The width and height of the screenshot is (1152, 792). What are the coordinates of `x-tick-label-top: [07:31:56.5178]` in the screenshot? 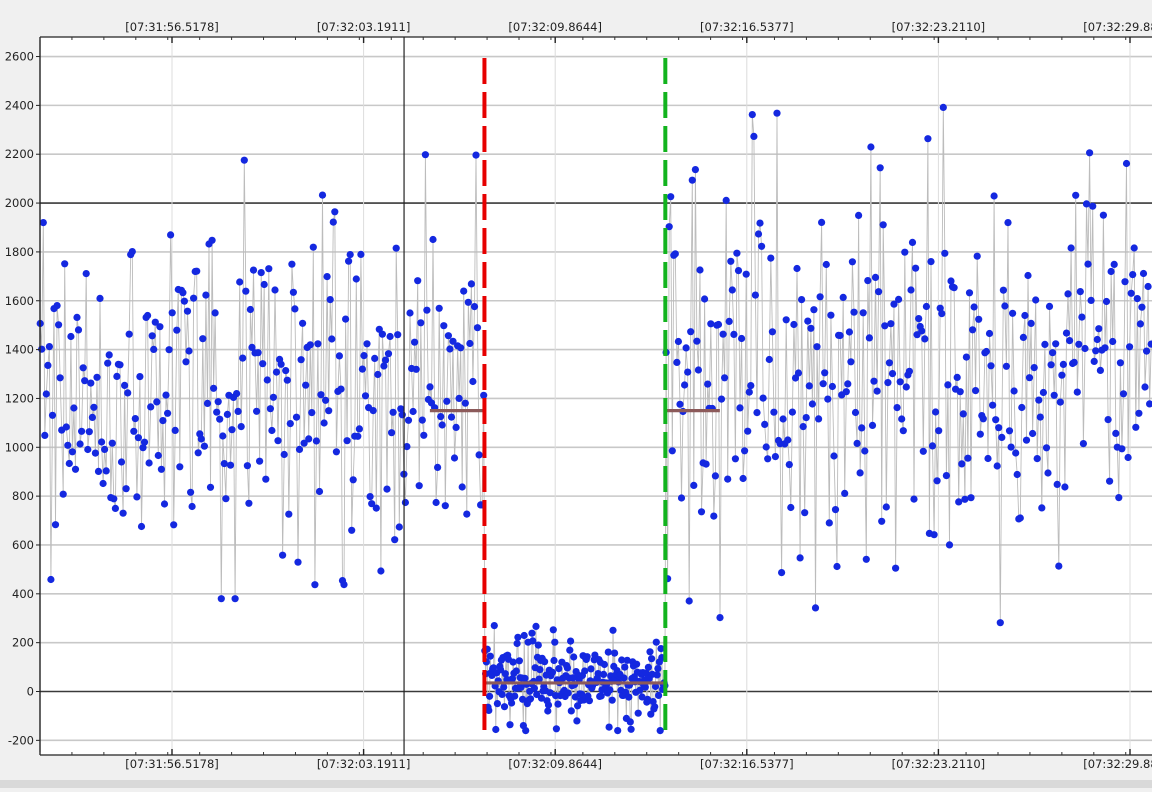 It's located at (172, 27).